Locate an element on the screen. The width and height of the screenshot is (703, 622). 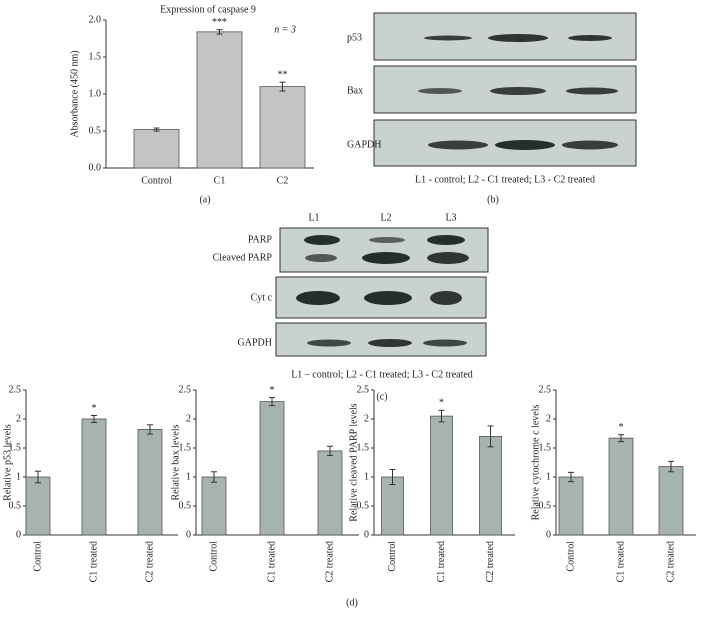
y-axis-label: Relative cleaved PARP levels is located at coordinates (353, 462).